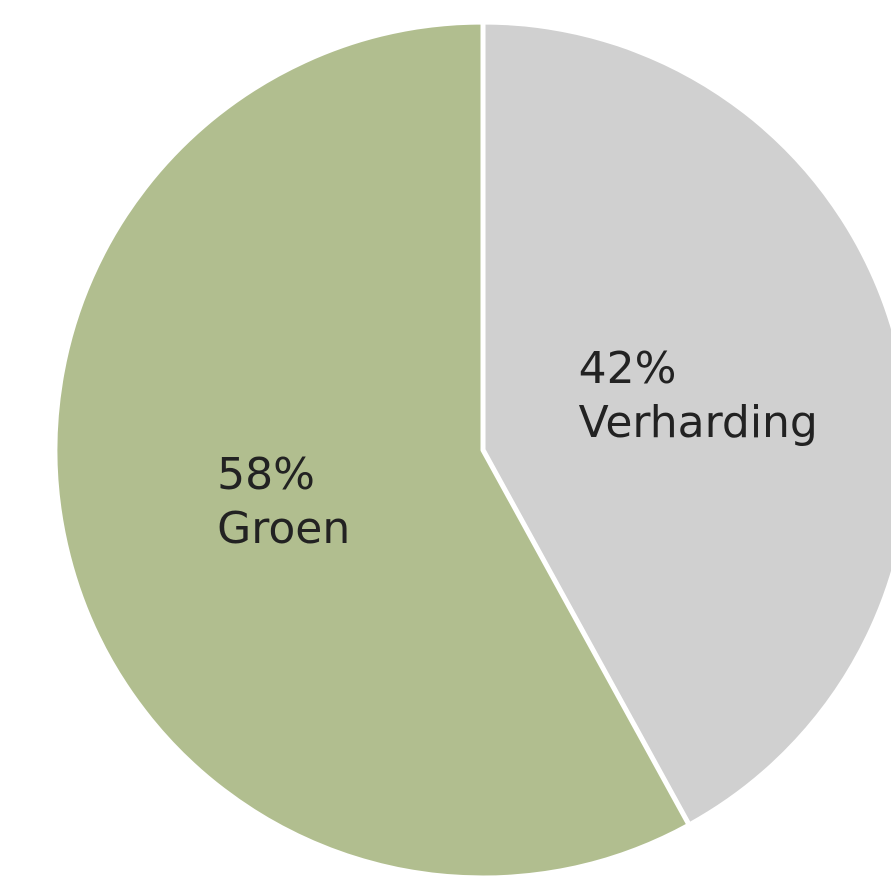  I want to click on value-label: 58%, so click(266, 474).